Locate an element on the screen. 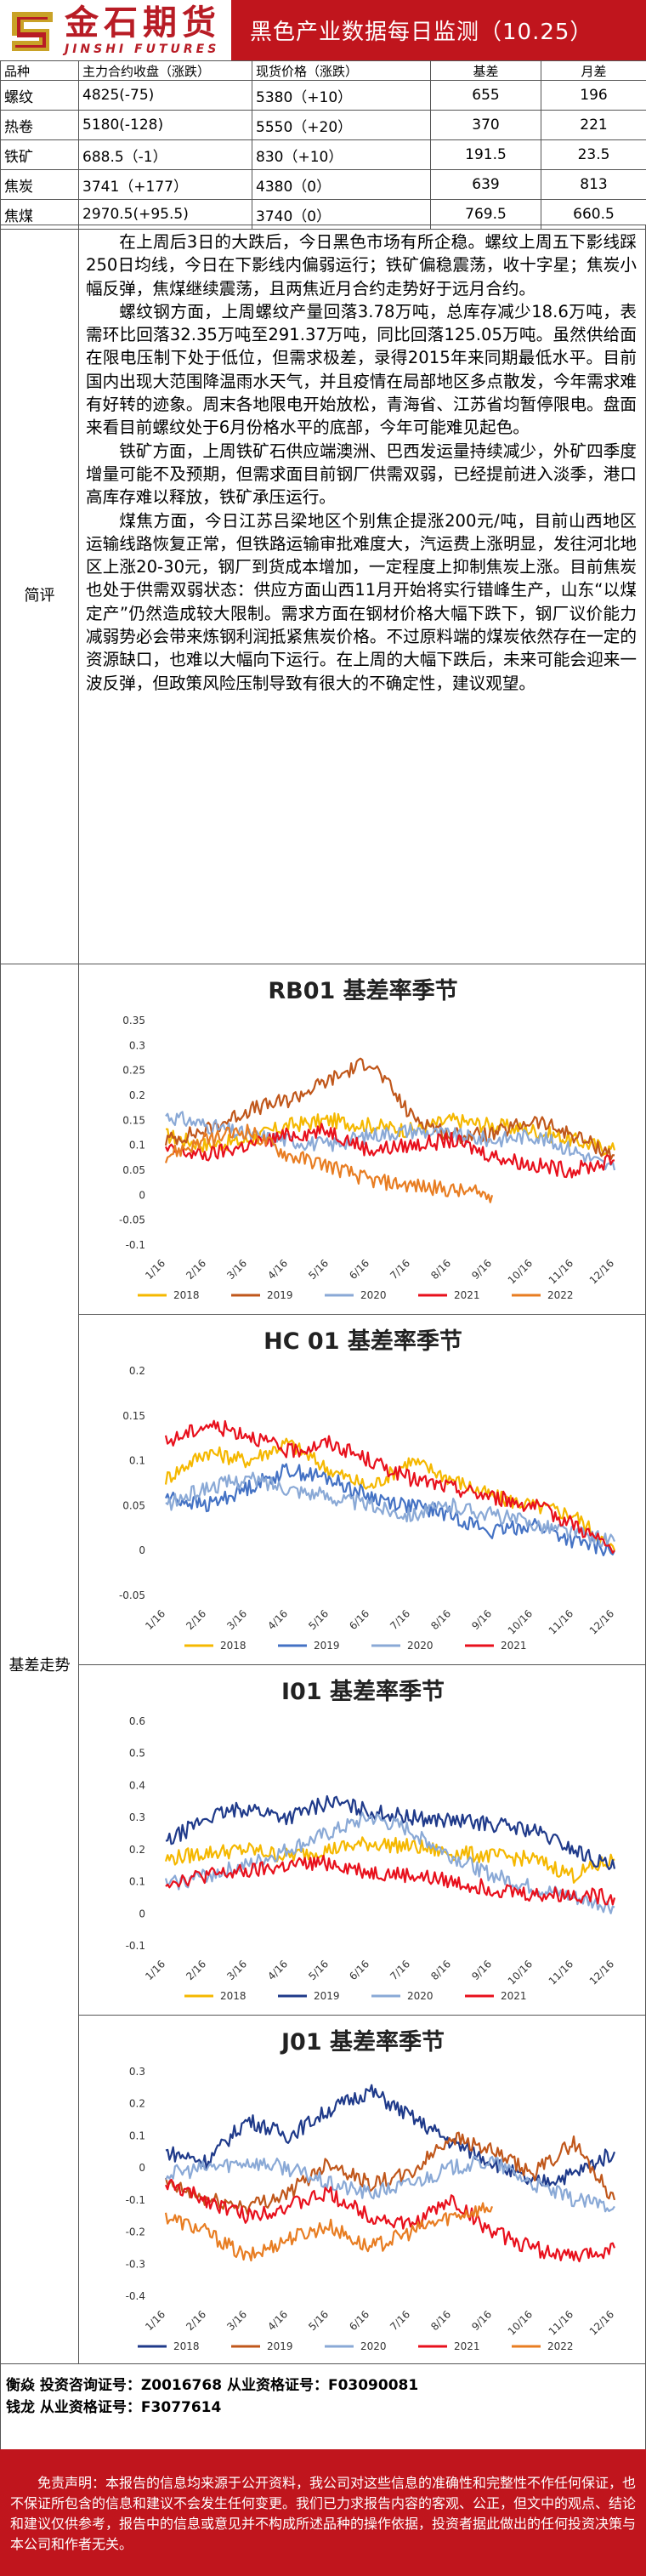  table-cell: 5550（+20） is located at coordinates (341, 125).